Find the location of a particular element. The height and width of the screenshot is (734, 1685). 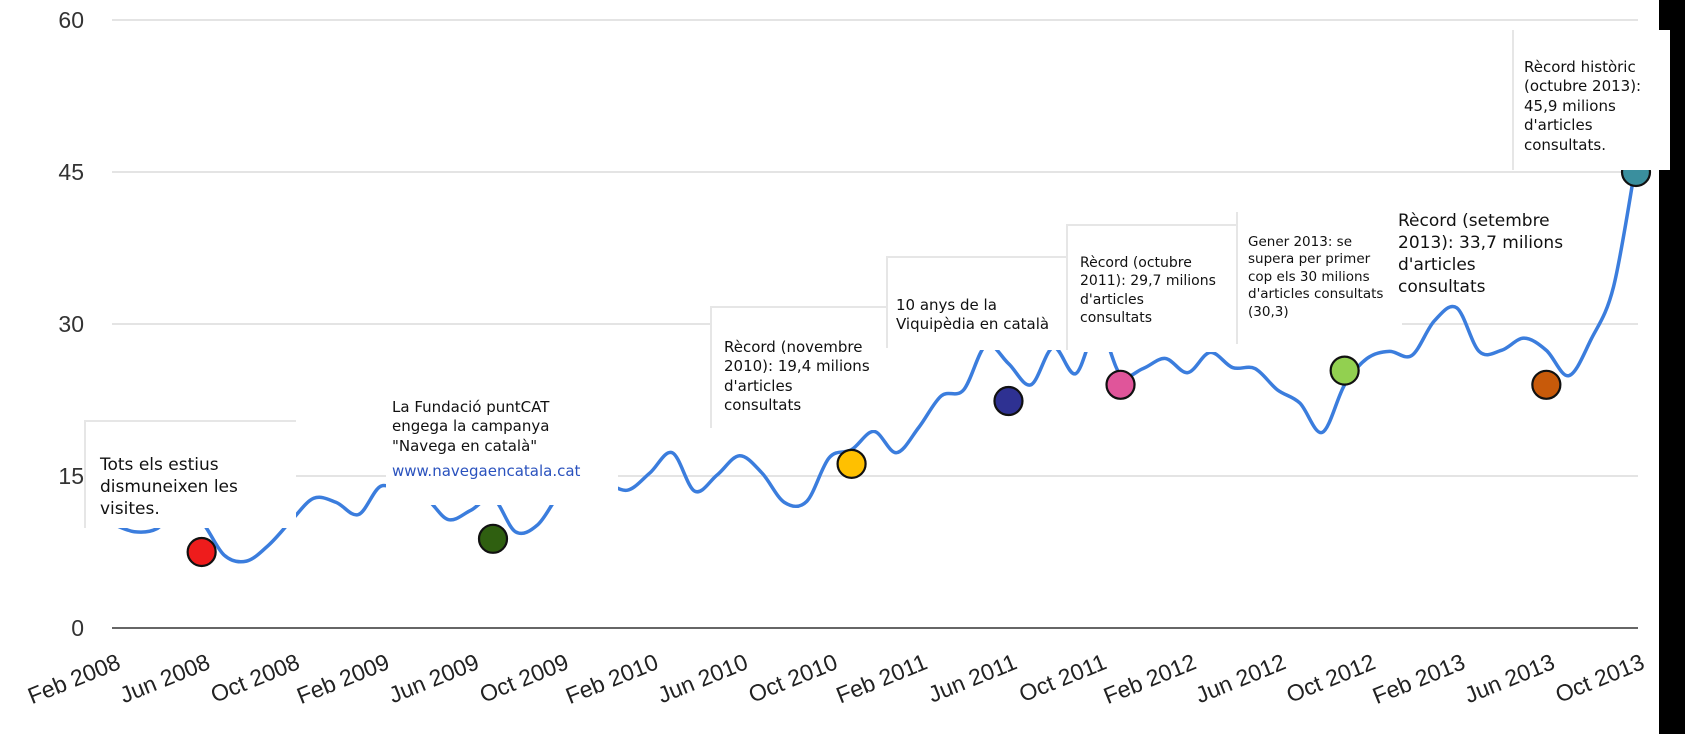

y-tick-label: 0 is located at coordinates (77, 628).